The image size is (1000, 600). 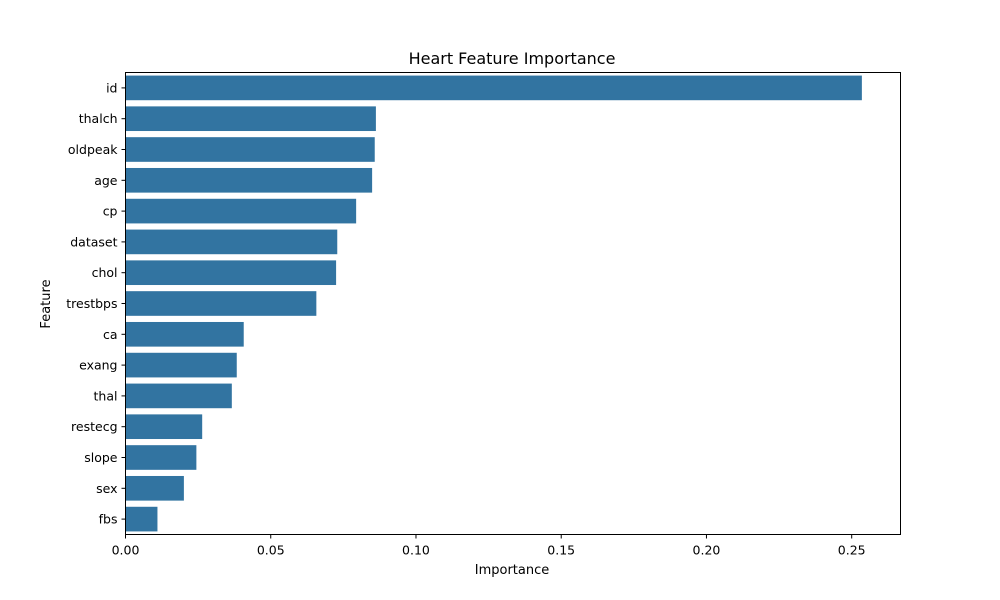 I want to click on chart-title: Heart Feature Importance, so click(x=512, y=58).